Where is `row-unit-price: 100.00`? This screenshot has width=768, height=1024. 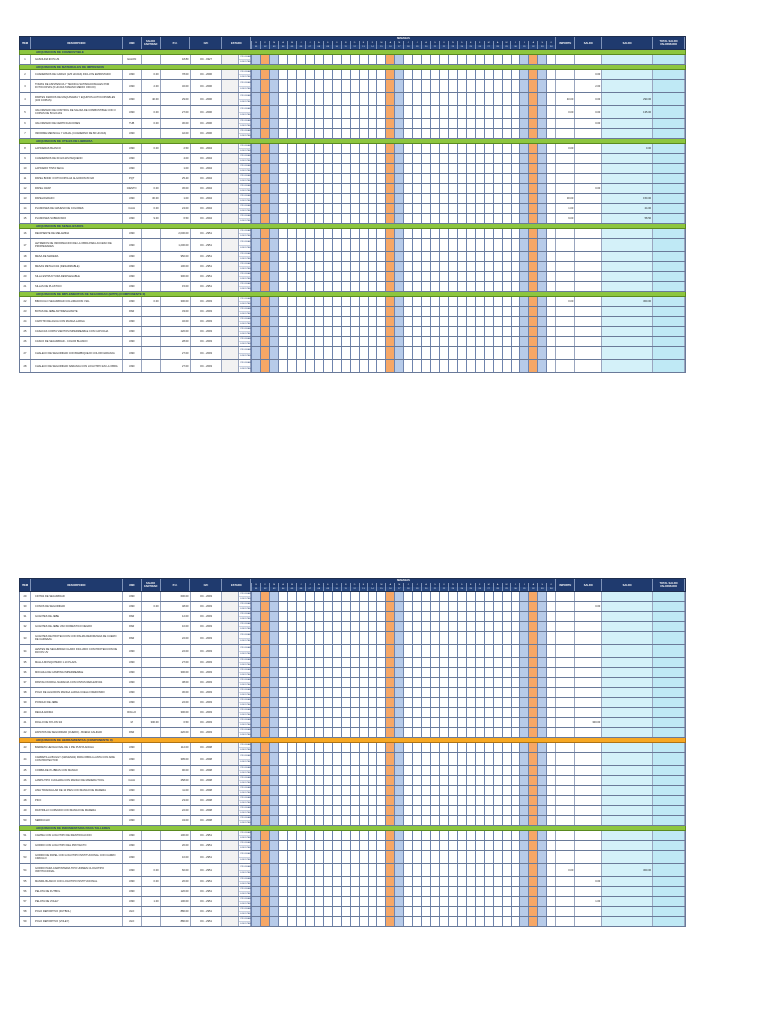
row-unit-price: 100.00 is located at coordinates (176, 901).